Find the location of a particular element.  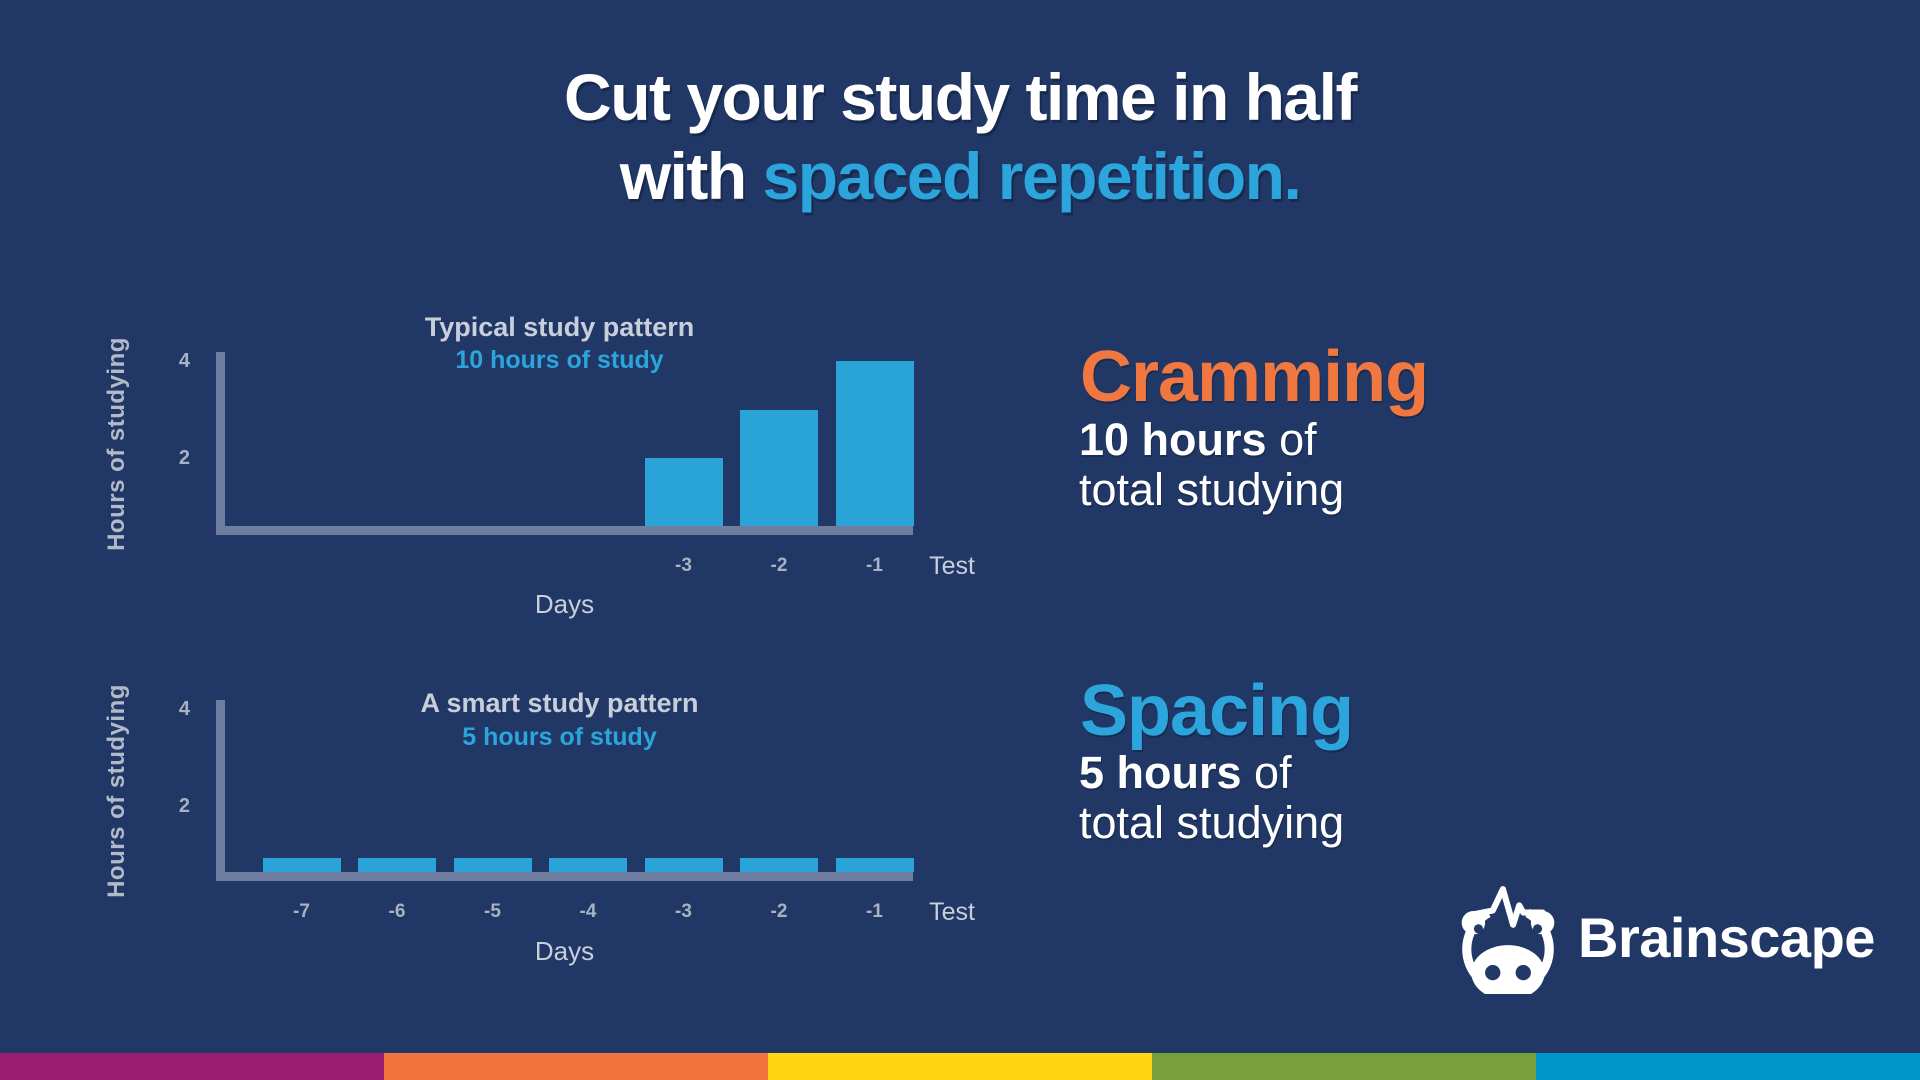

x-tick-label: -5 is located at coordinates (492, 911).